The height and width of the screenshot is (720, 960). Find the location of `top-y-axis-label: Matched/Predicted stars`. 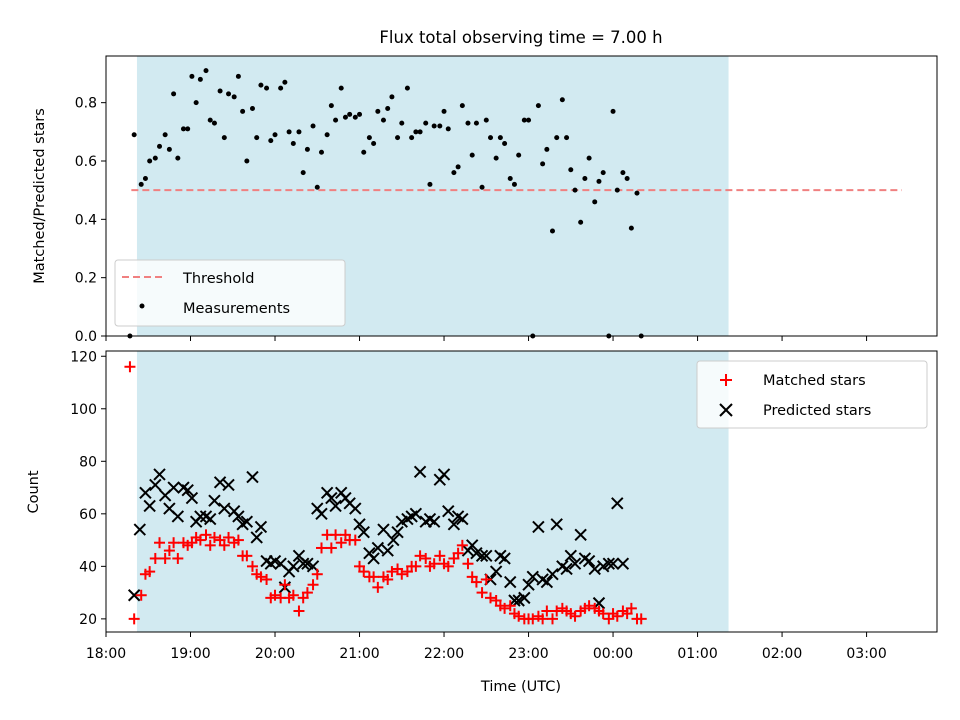

top-y-axis-label: Matched/Predicted stars is located at coordinates (40, 196).